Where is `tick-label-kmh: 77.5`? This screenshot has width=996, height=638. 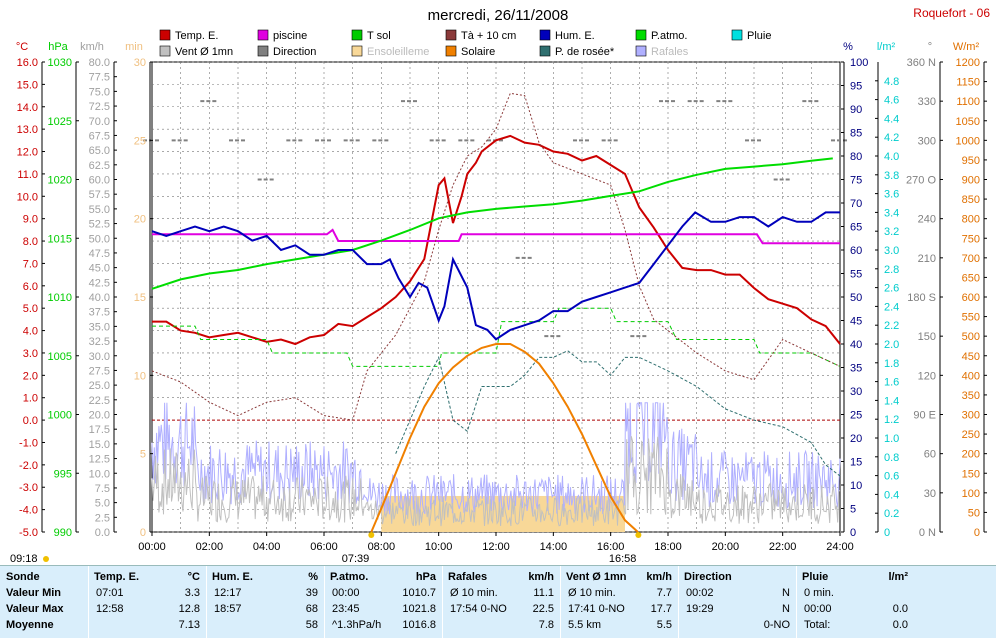 tick-label-kmh: 77.5 is located at coordinates (99, 78).